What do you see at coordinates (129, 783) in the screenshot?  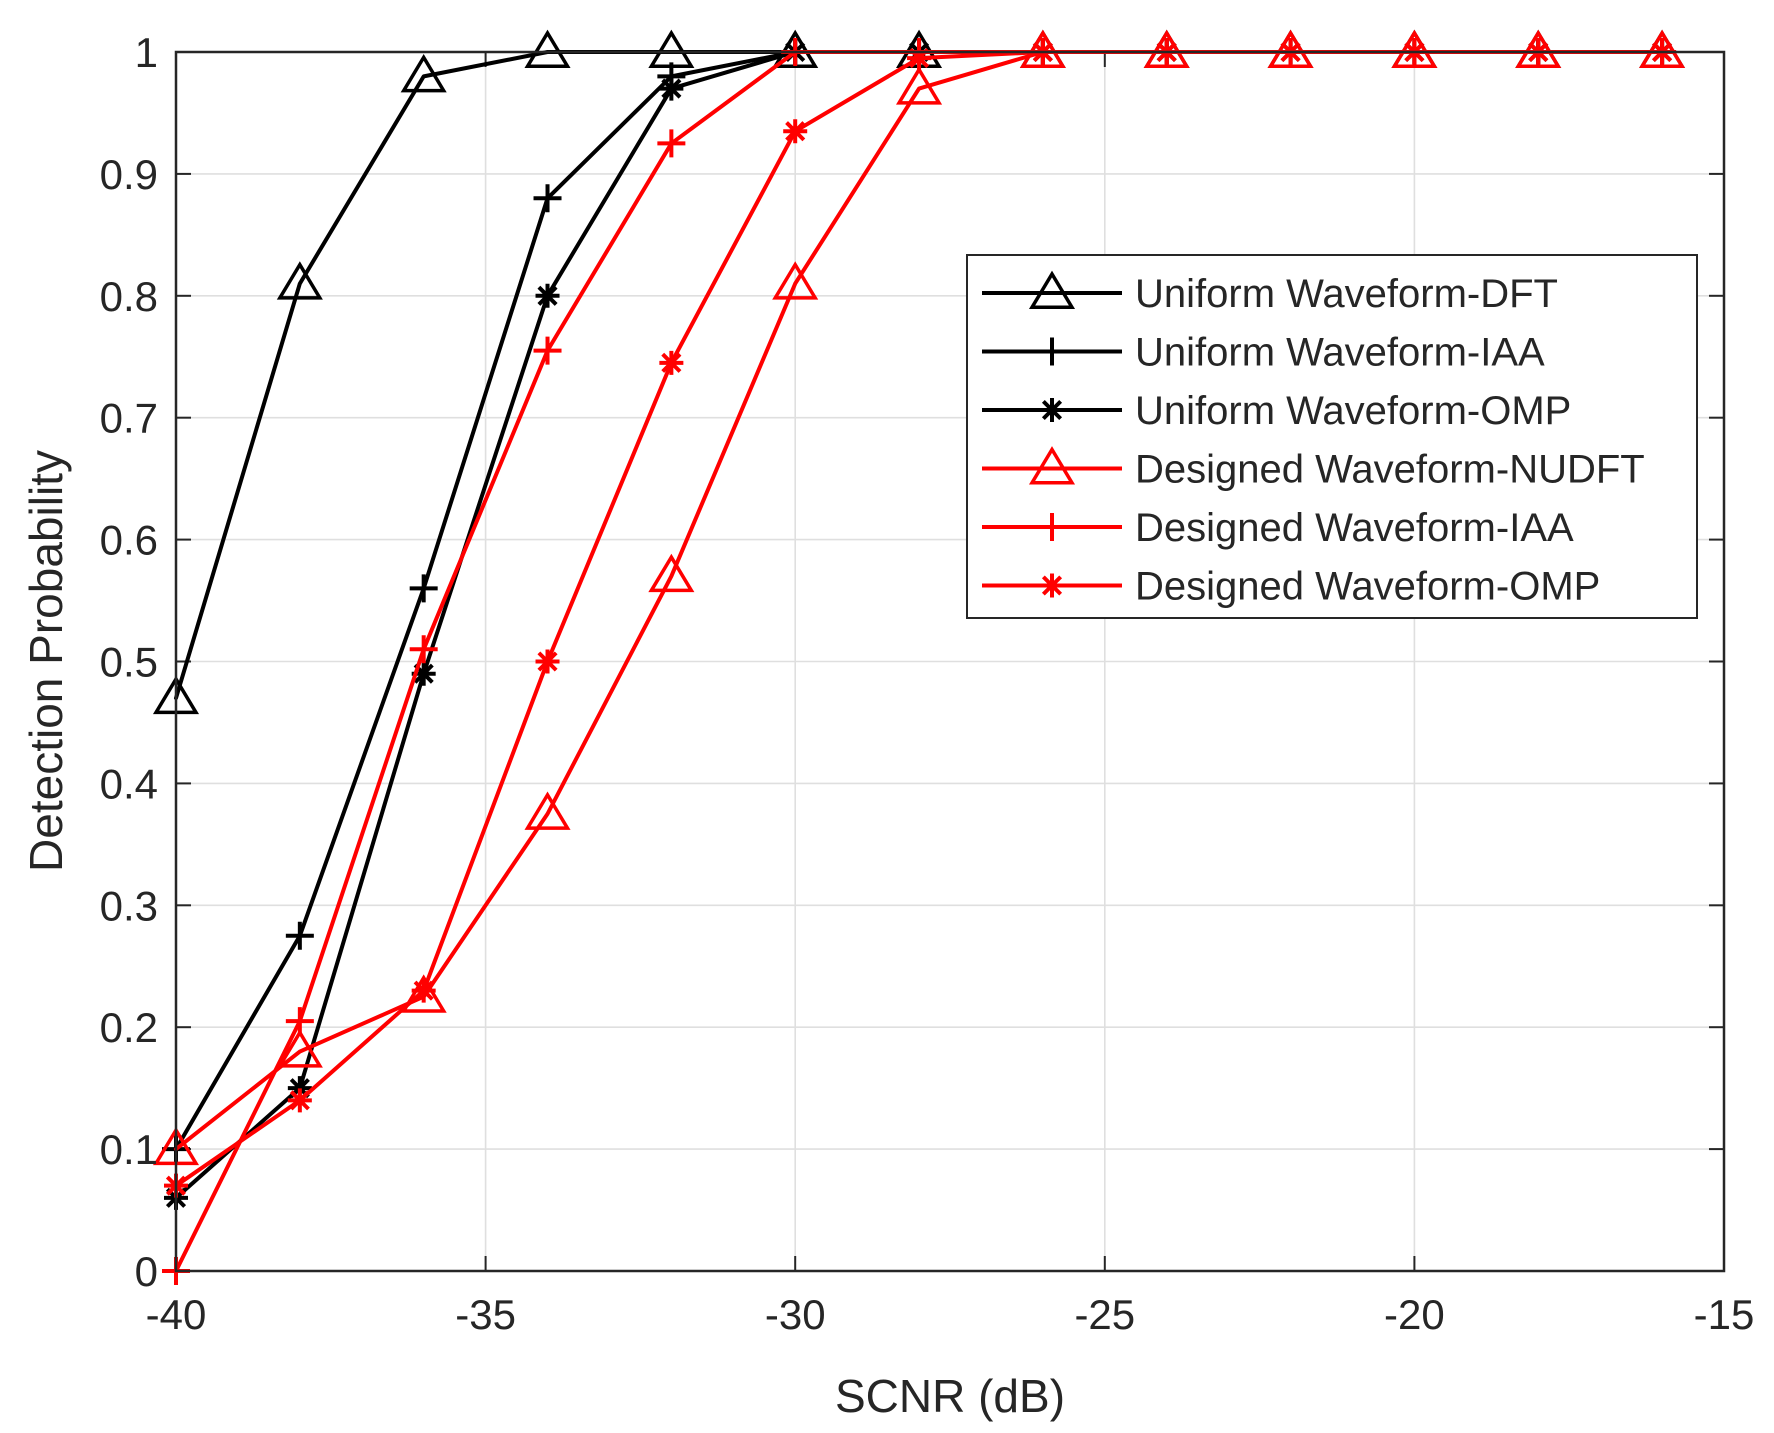 I see `y-tick-label: 0.4` at bounding box center [129, 783].